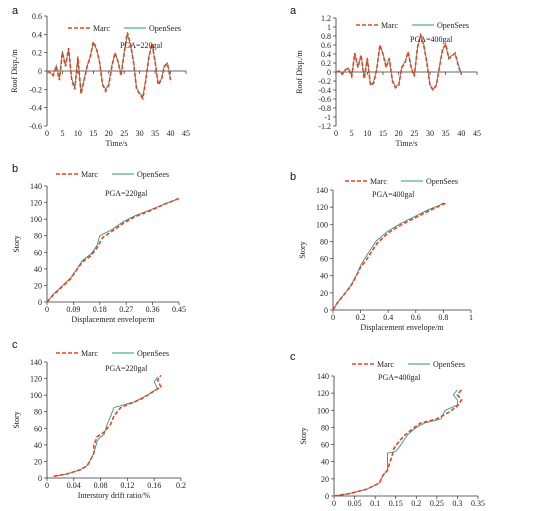 The height and width of the screenshot is (511, 535). I want to click on x-tick-label: 0.25, so click(437, 503).